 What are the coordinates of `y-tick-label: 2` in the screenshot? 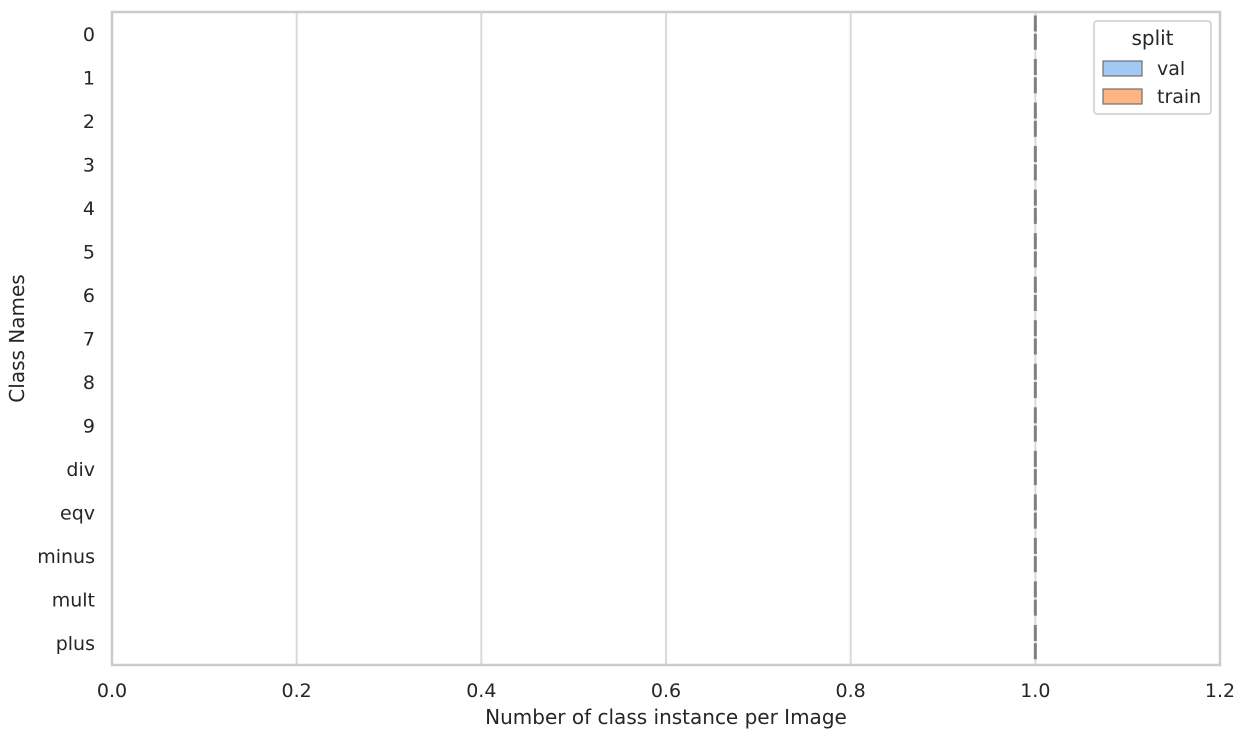 It's located at (89, 122).